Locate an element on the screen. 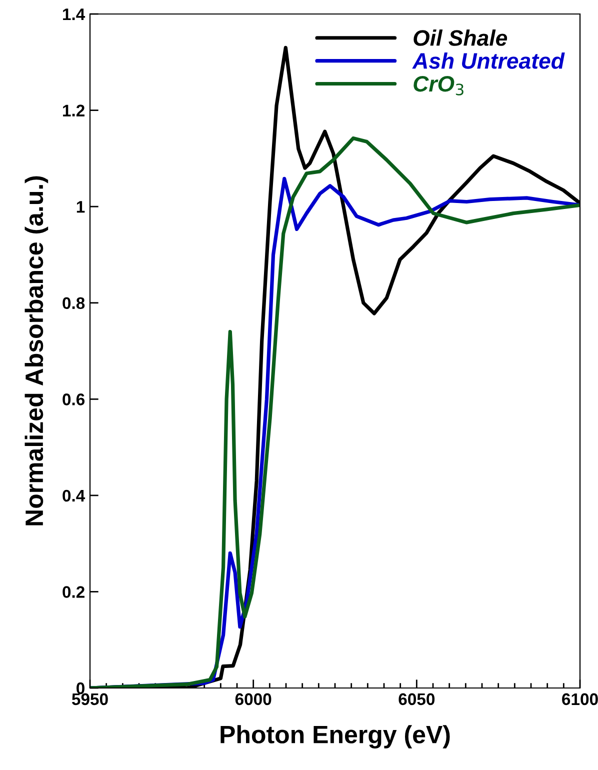 This screenshot has width=598, height=770. y-tick-label: 1.2 is located at coordinates (73, 110).